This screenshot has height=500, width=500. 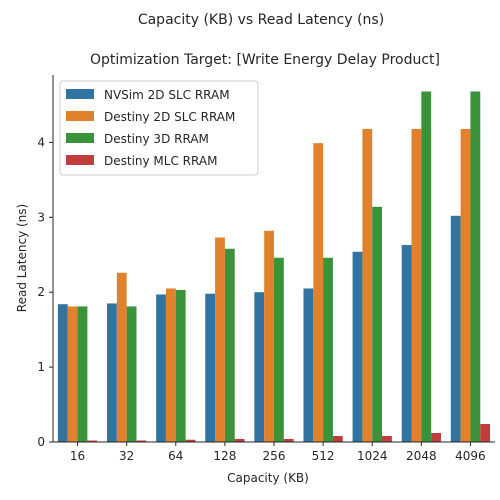 I want to click on y-ticks-group: 0 1 2 3 4, so click(x=45, y=292).